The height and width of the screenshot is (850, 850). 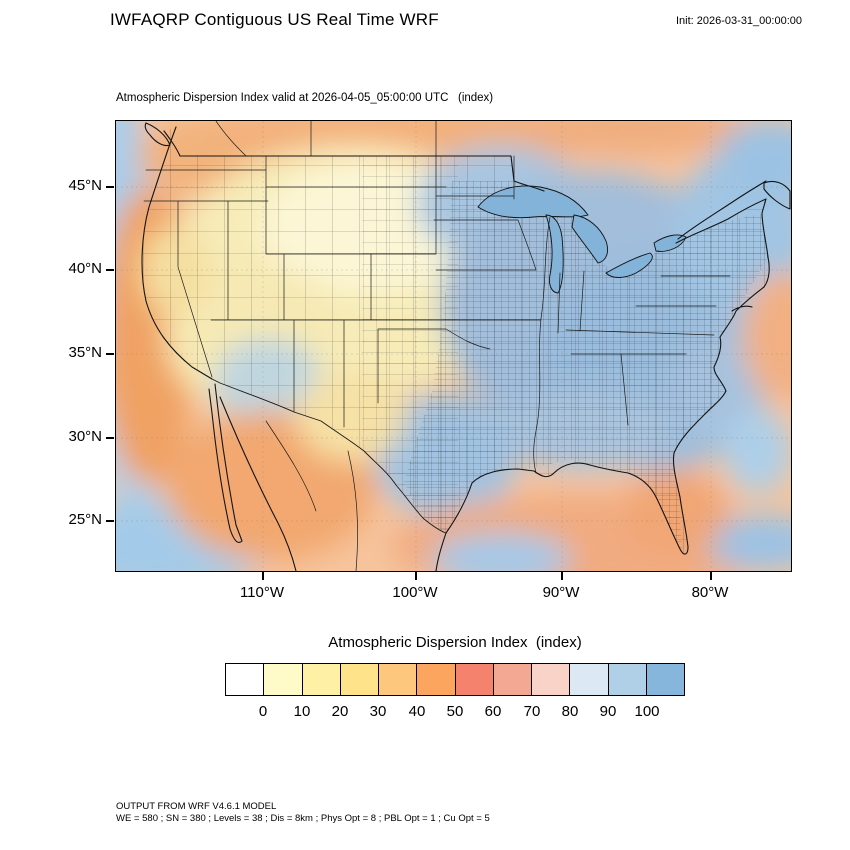 What do you see at coordinates (710, 592) in the screenshot?
I see `x-axis-label: 80°W` at bounding box center [710, 592].